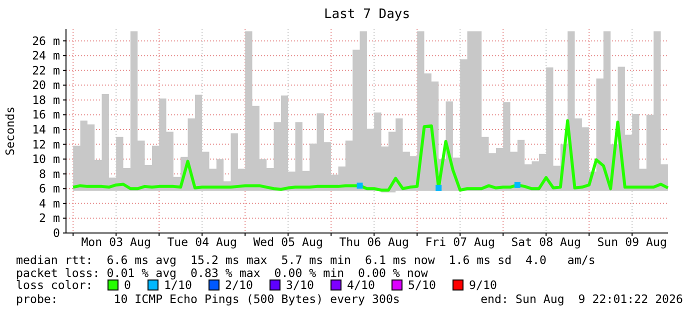  Describe the element at coordinates (422, 285) in the screenshot. I see `legend-label: 5/10` at that location.